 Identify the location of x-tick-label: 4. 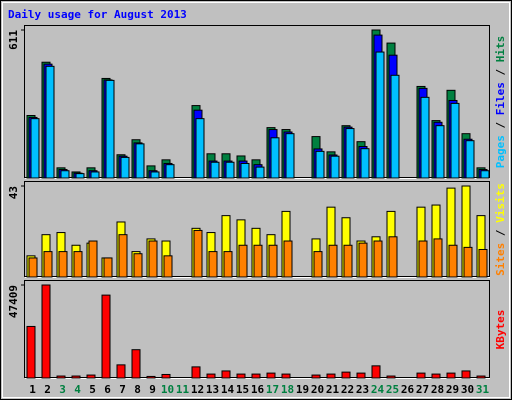
(77, 389).